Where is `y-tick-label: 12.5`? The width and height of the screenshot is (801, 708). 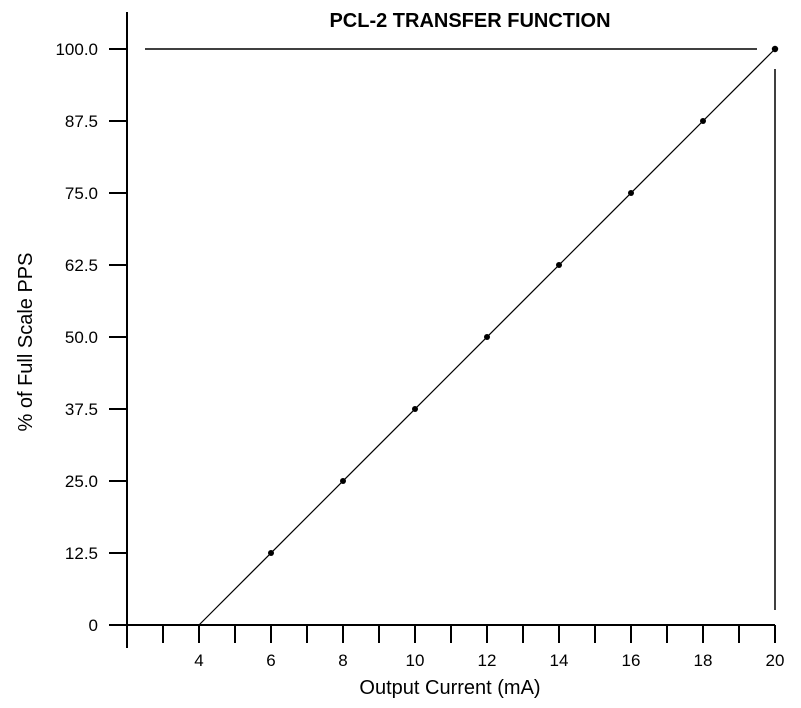
y-tick-label: 12.5 is located at coordinates (81, 553).